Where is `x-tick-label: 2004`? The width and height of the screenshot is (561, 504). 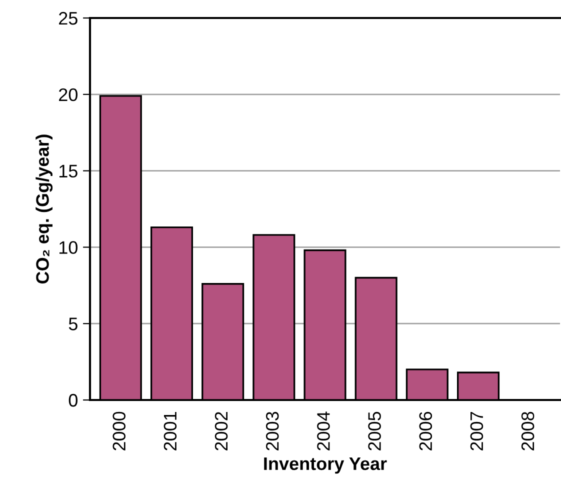
x-tick-label: 2004 is located at coordinates (323, 431).